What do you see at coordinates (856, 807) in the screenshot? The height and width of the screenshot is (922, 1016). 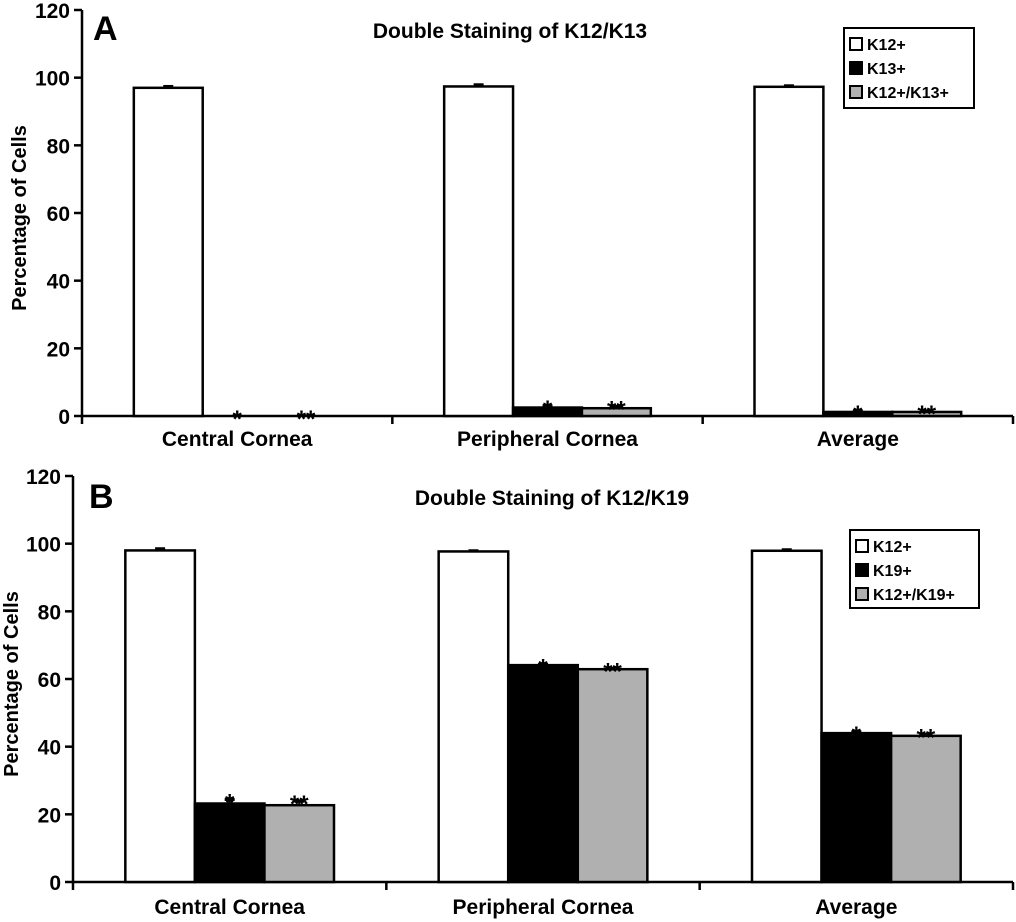 I see `bar-k19--average` at bounding box center [856, 807].